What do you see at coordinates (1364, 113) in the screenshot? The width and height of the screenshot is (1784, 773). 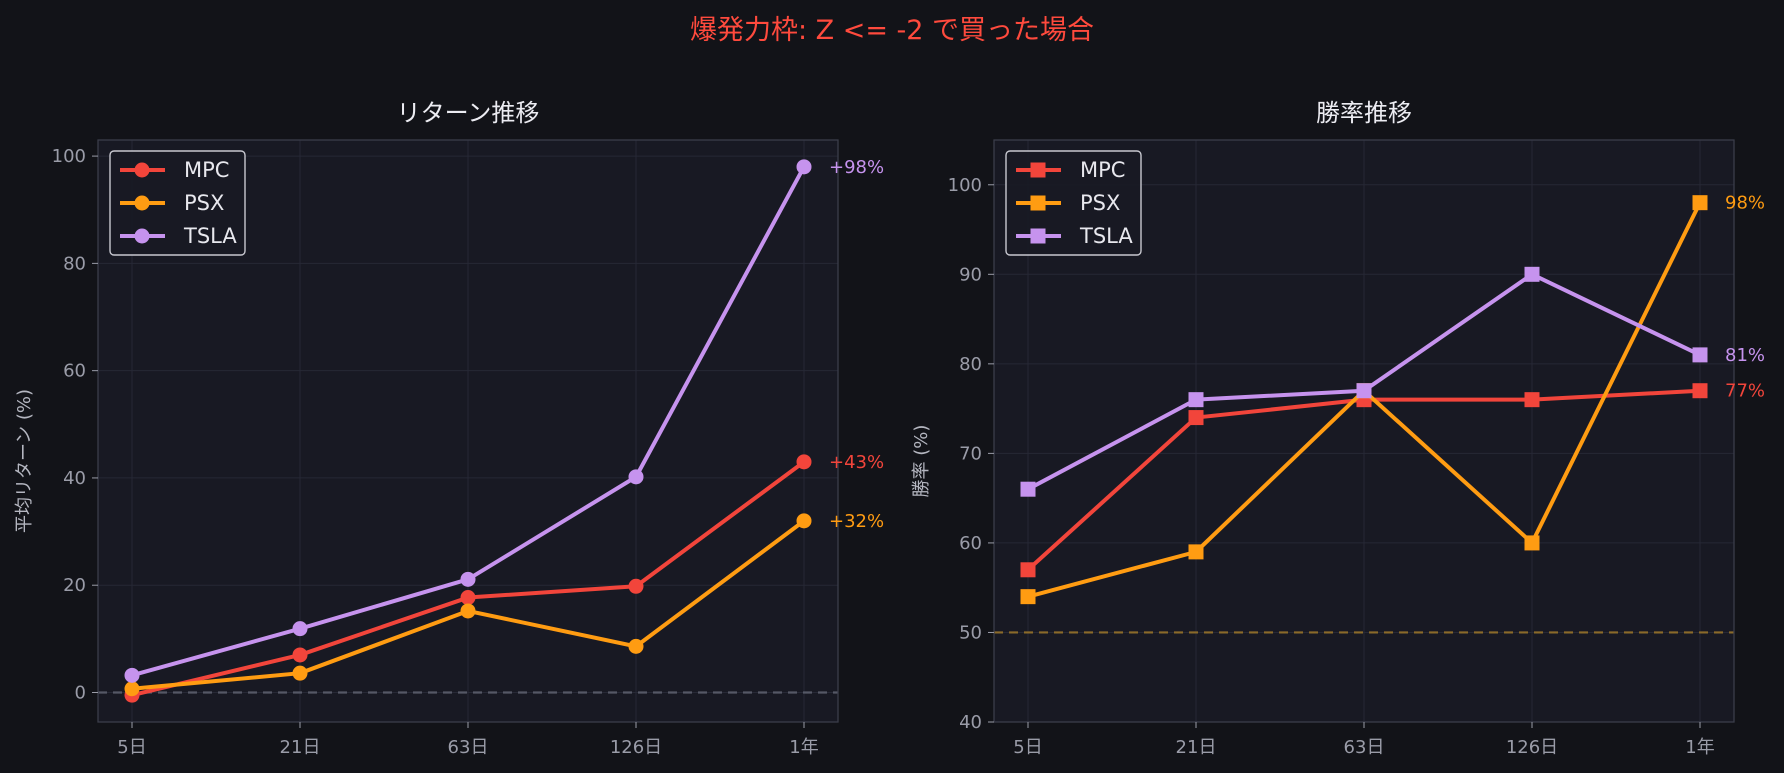 I see `chart-title: 勝率推移` at bounding box center [1364, 113].